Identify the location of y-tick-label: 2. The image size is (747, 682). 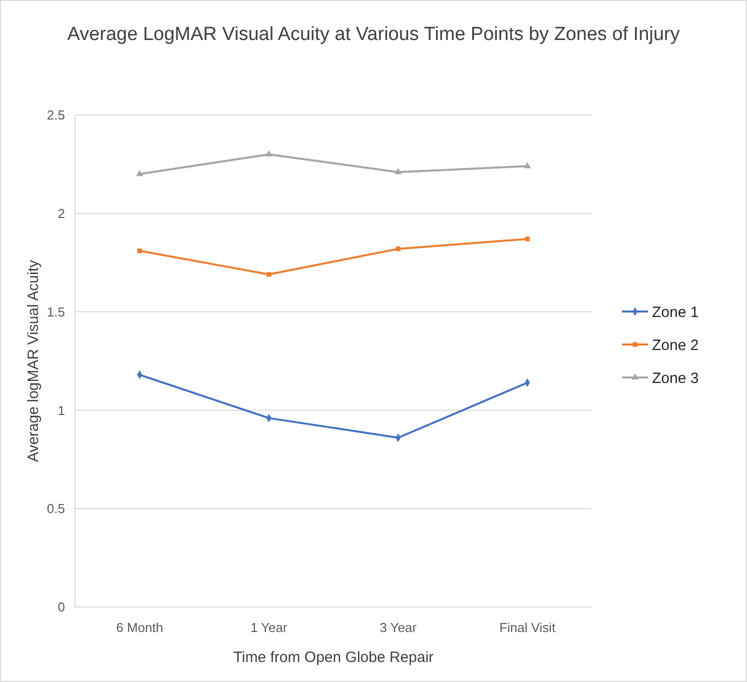
(61, 213).